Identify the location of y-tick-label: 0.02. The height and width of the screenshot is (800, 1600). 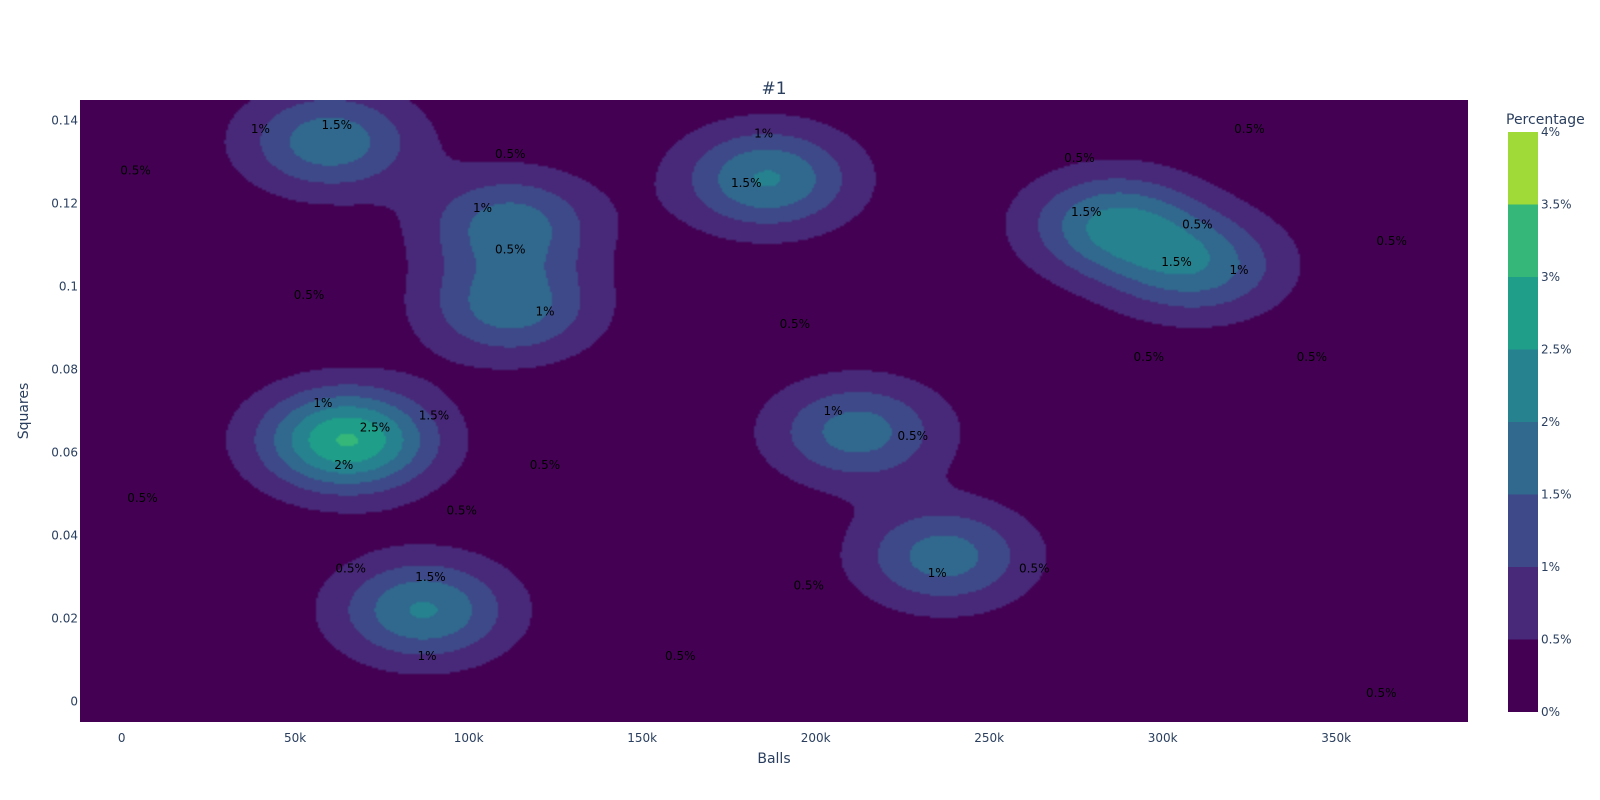
(64, 618).